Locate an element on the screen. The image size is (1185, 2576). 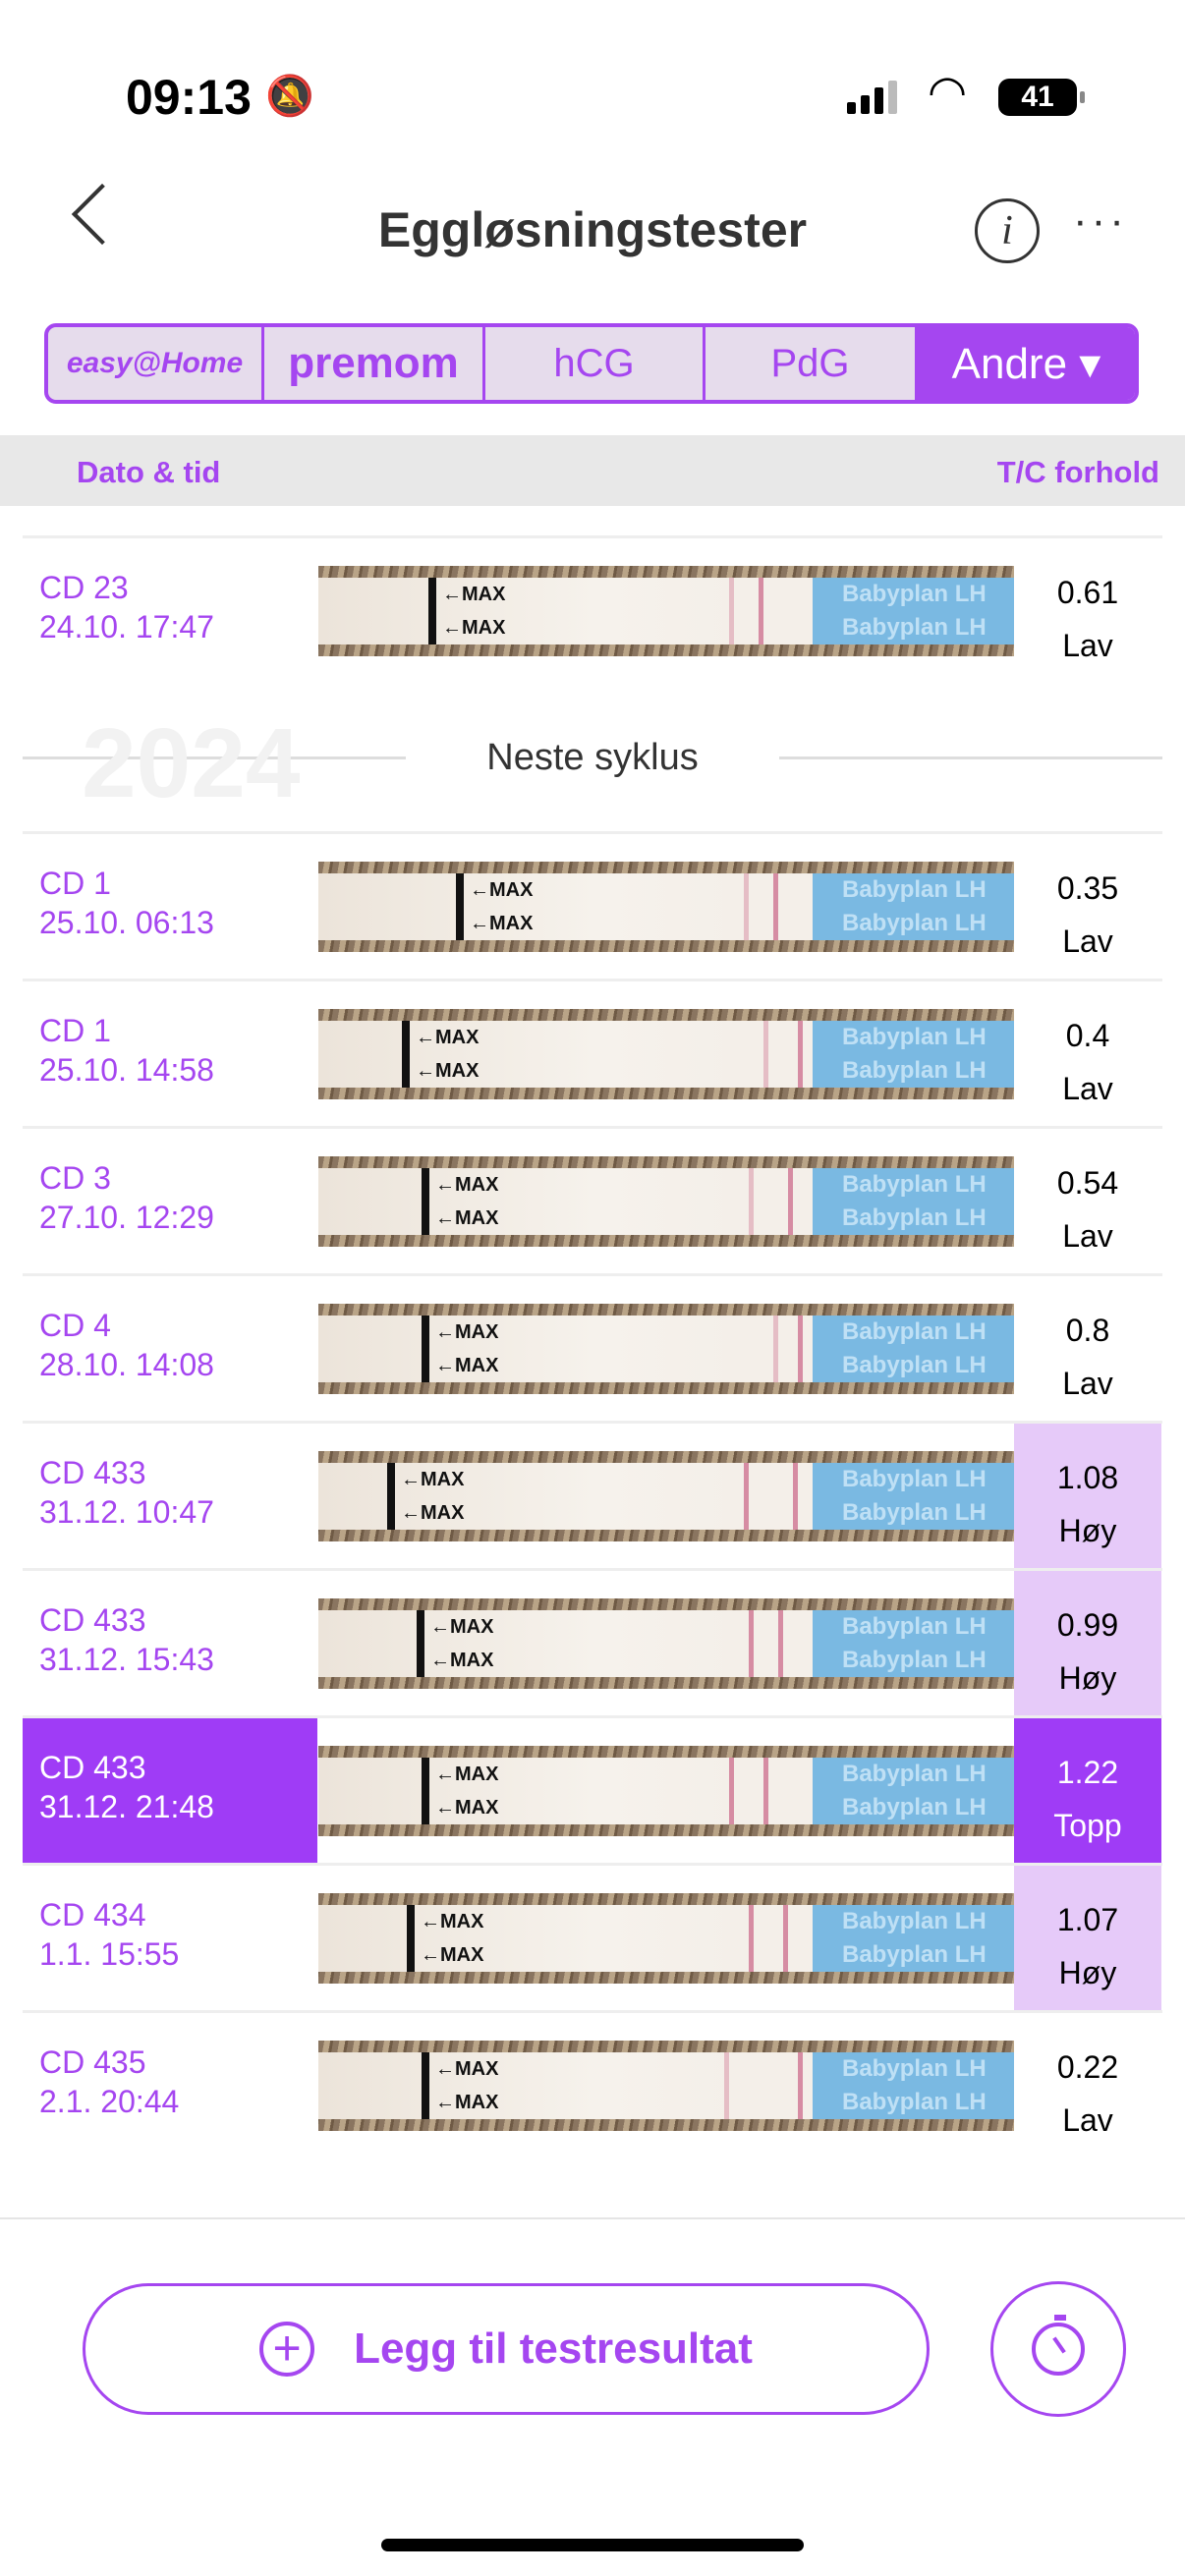
tc-ratio-cell: 0.54 Lav is located at coordinates (1088, 1201).